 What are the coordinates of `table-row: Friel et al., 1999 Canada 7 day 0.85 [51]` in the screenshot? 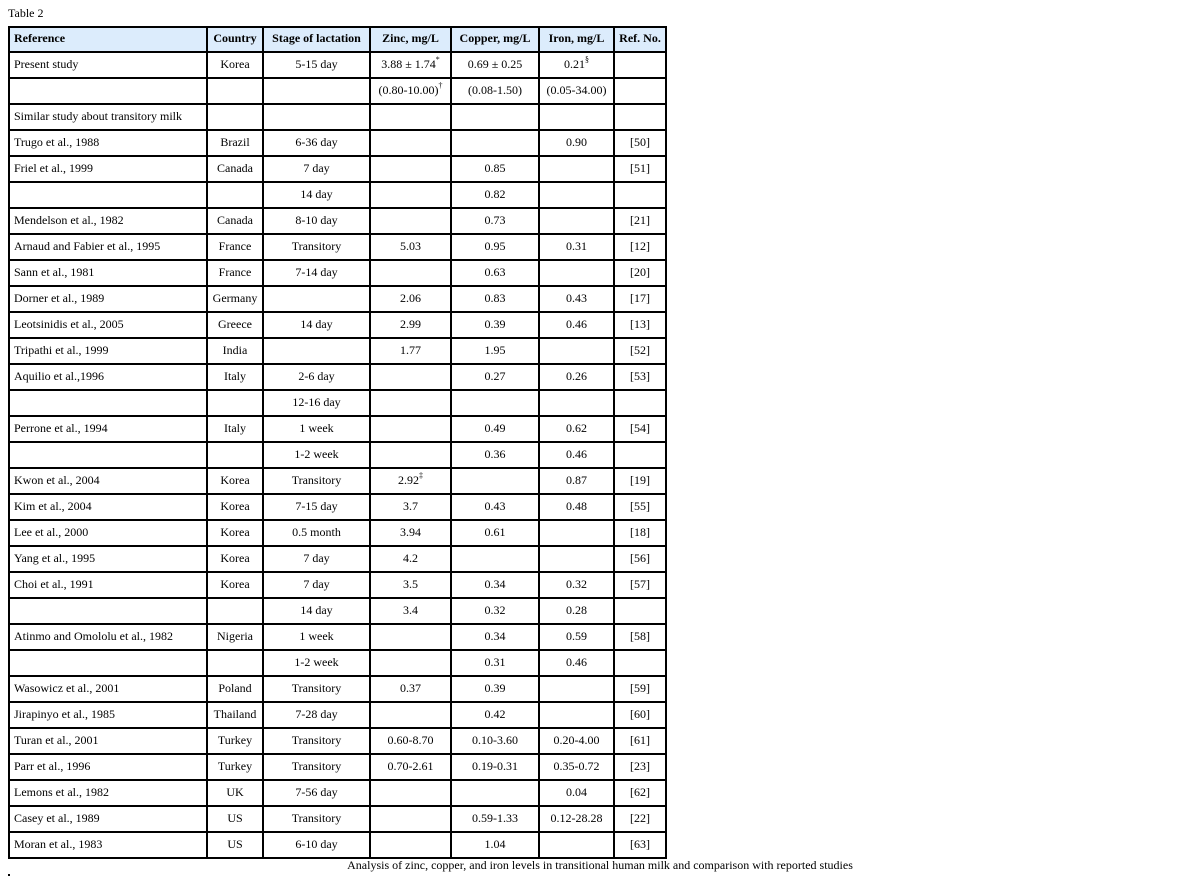 It's located at (337, 169).